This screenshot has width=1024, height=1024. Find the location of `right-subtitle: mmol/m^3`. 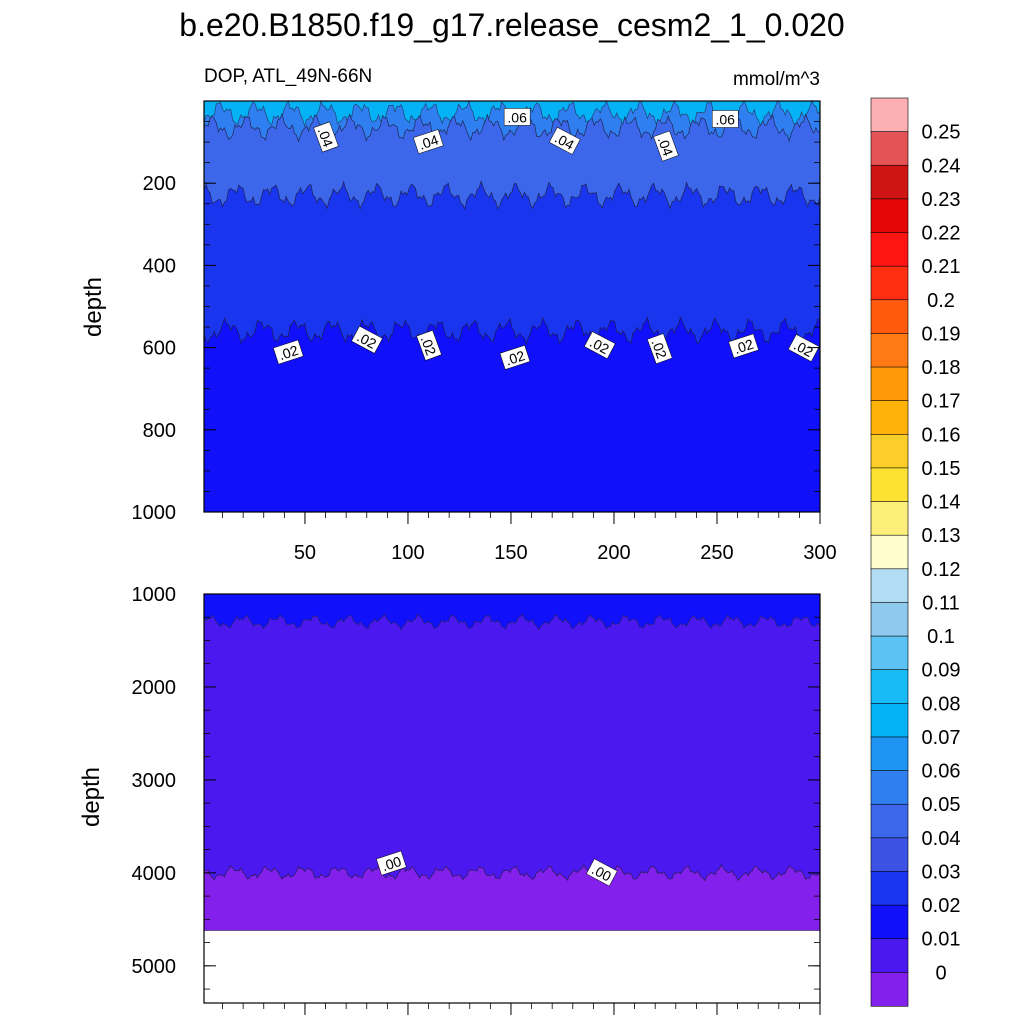

right-subtitle: mmol/m^3 is located at coordinates (776, 79).